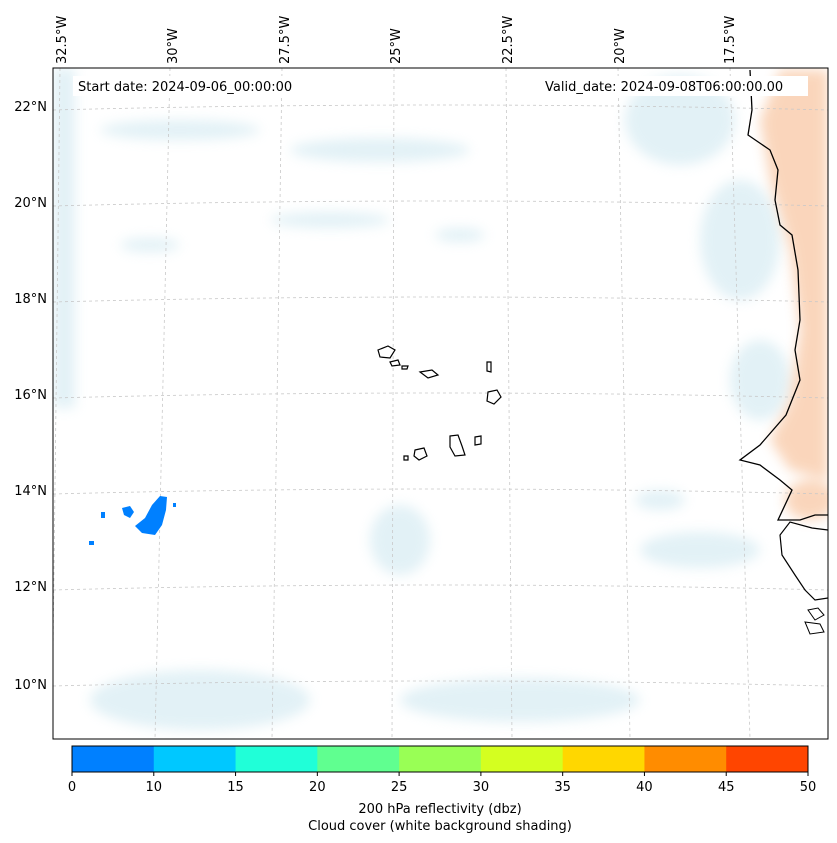 The image size is (837, 843). I want to click on colorbar-tick-label: 0, so click(72, 787).